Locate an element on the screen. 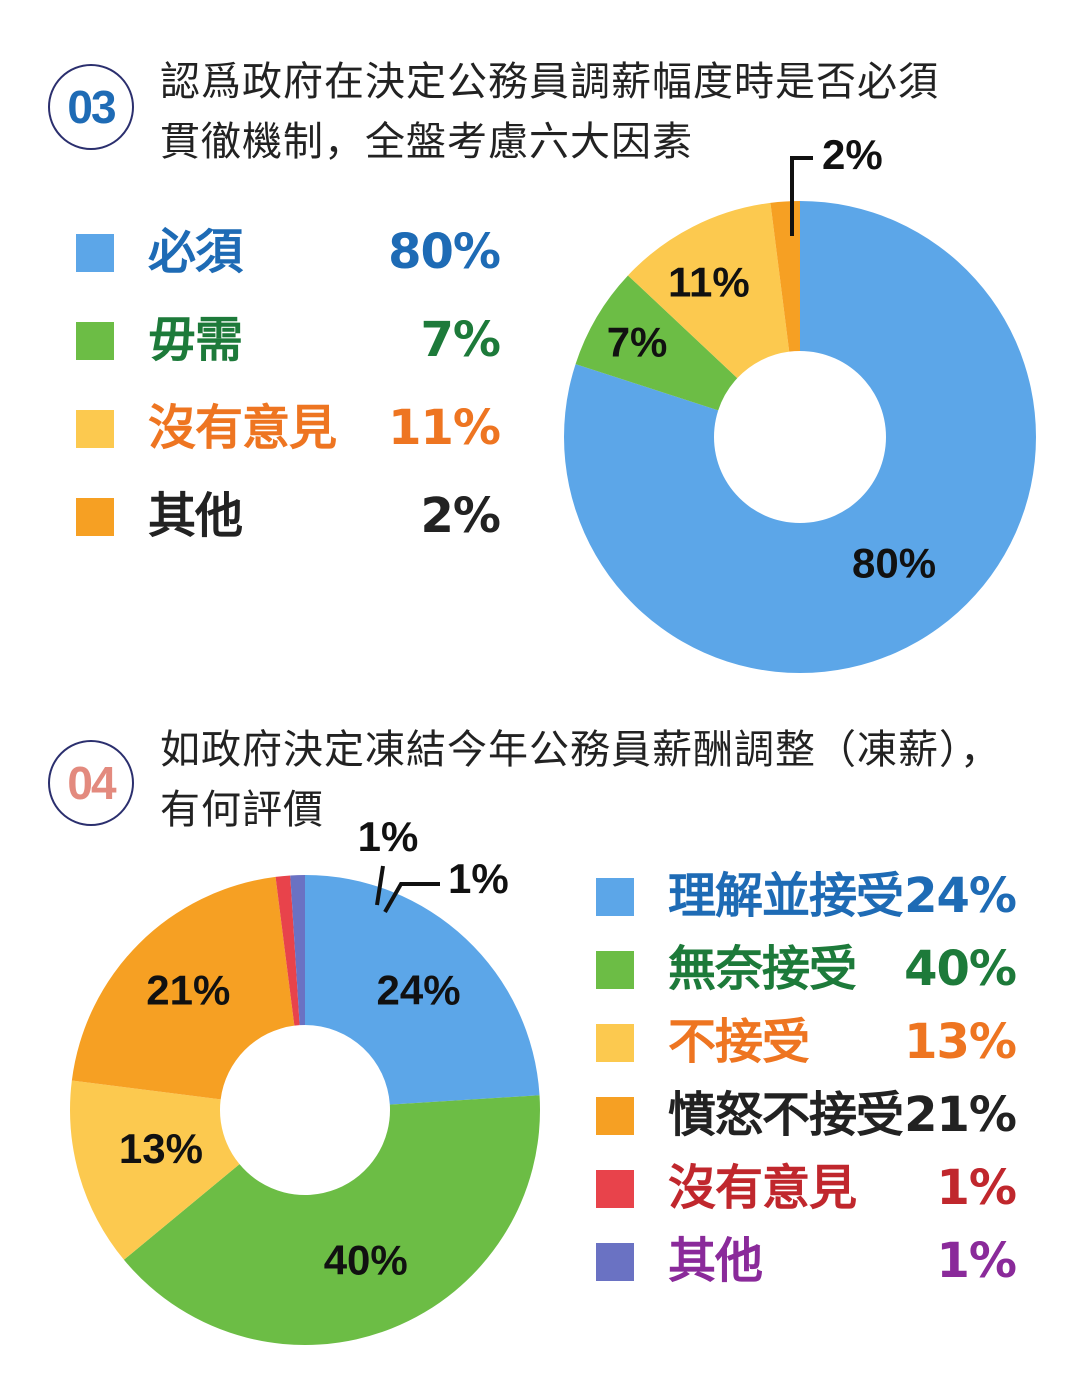 This screenshot has height=1377, width=1080. question-number-badge-04: 04 is located at coordinates (91, 783).